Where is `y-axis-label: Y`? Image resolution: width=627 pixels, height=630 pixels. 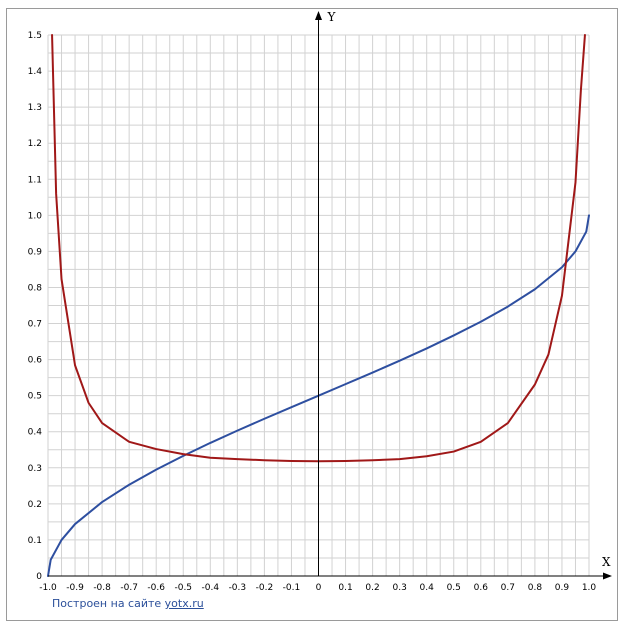
y-axis-label: Y is located at coordinates (332, 17).